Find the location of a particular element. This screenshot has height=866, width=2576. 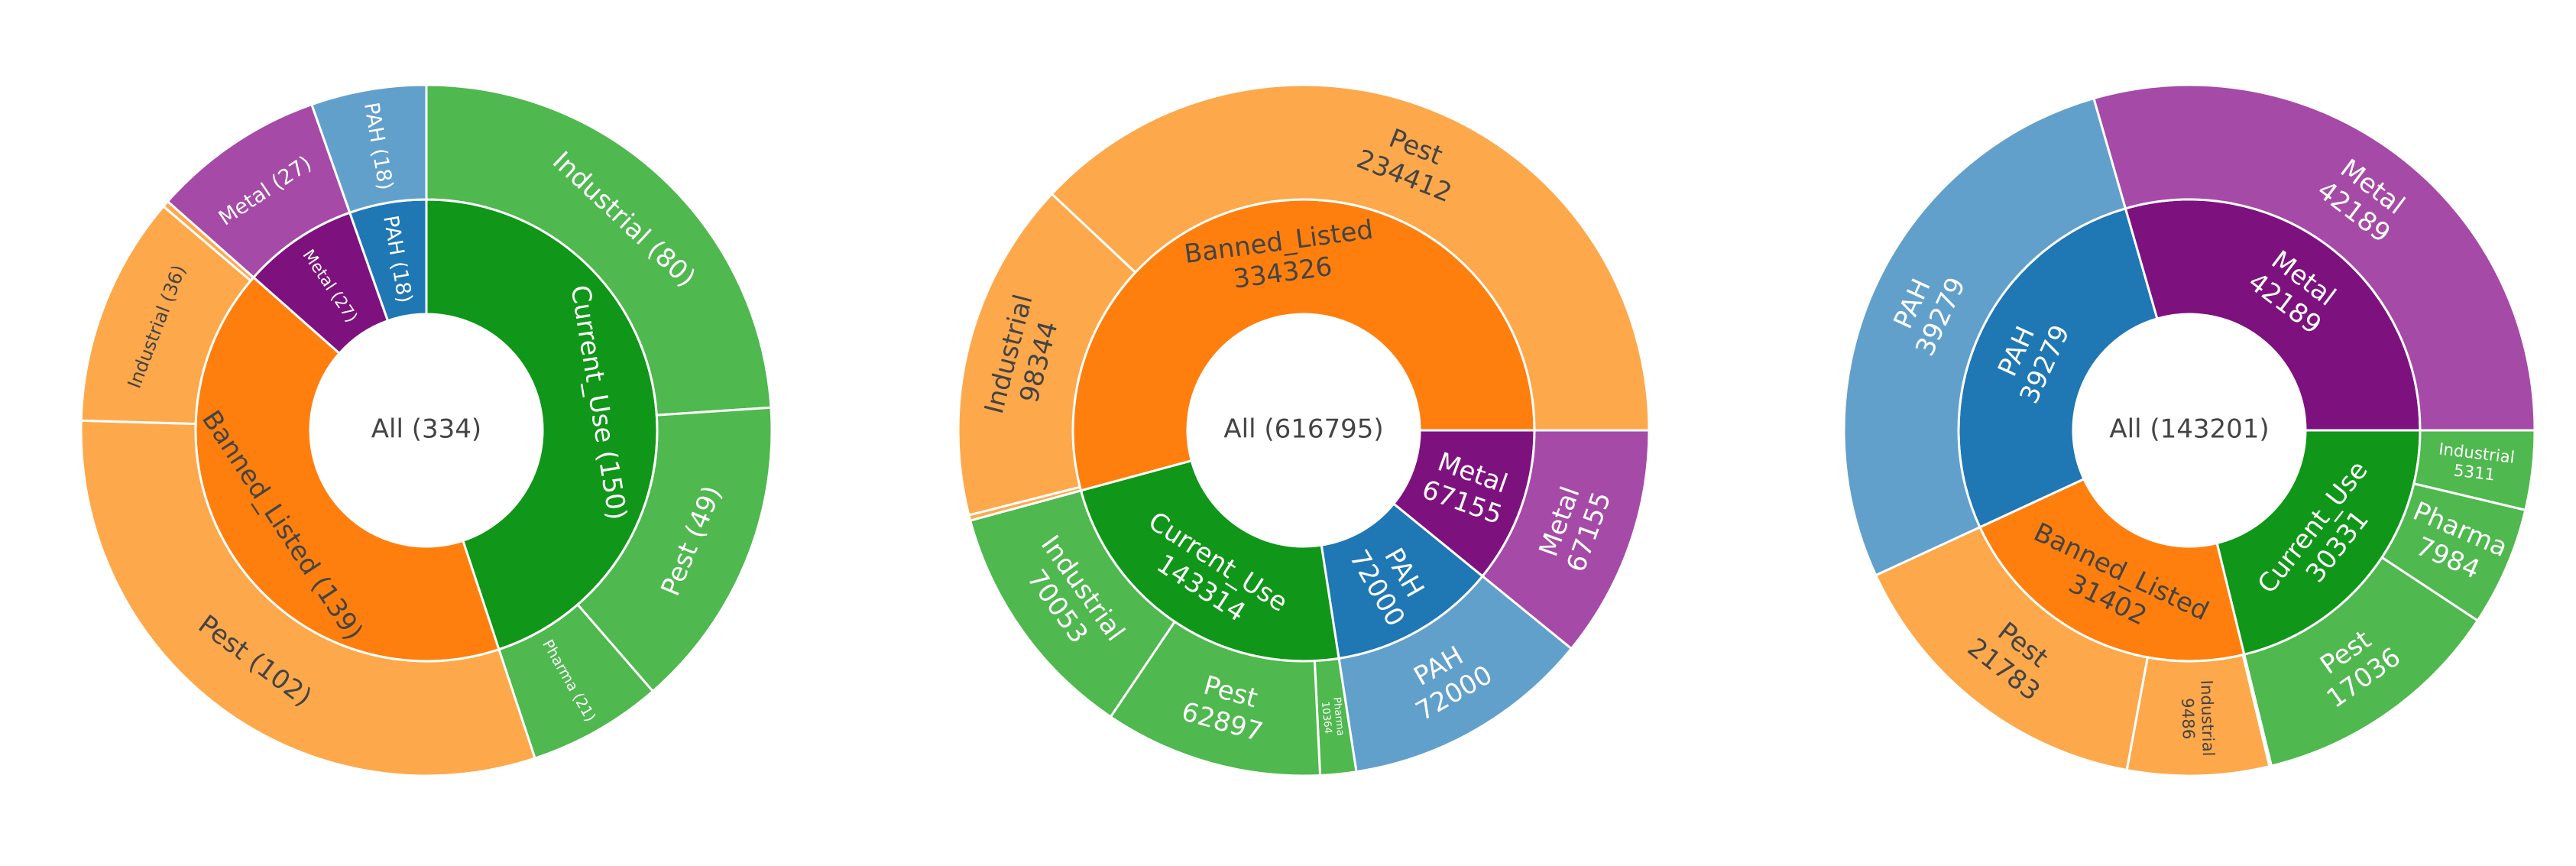

outer-segment-label: Pharma10364 is located at coordinates (1332, 717).